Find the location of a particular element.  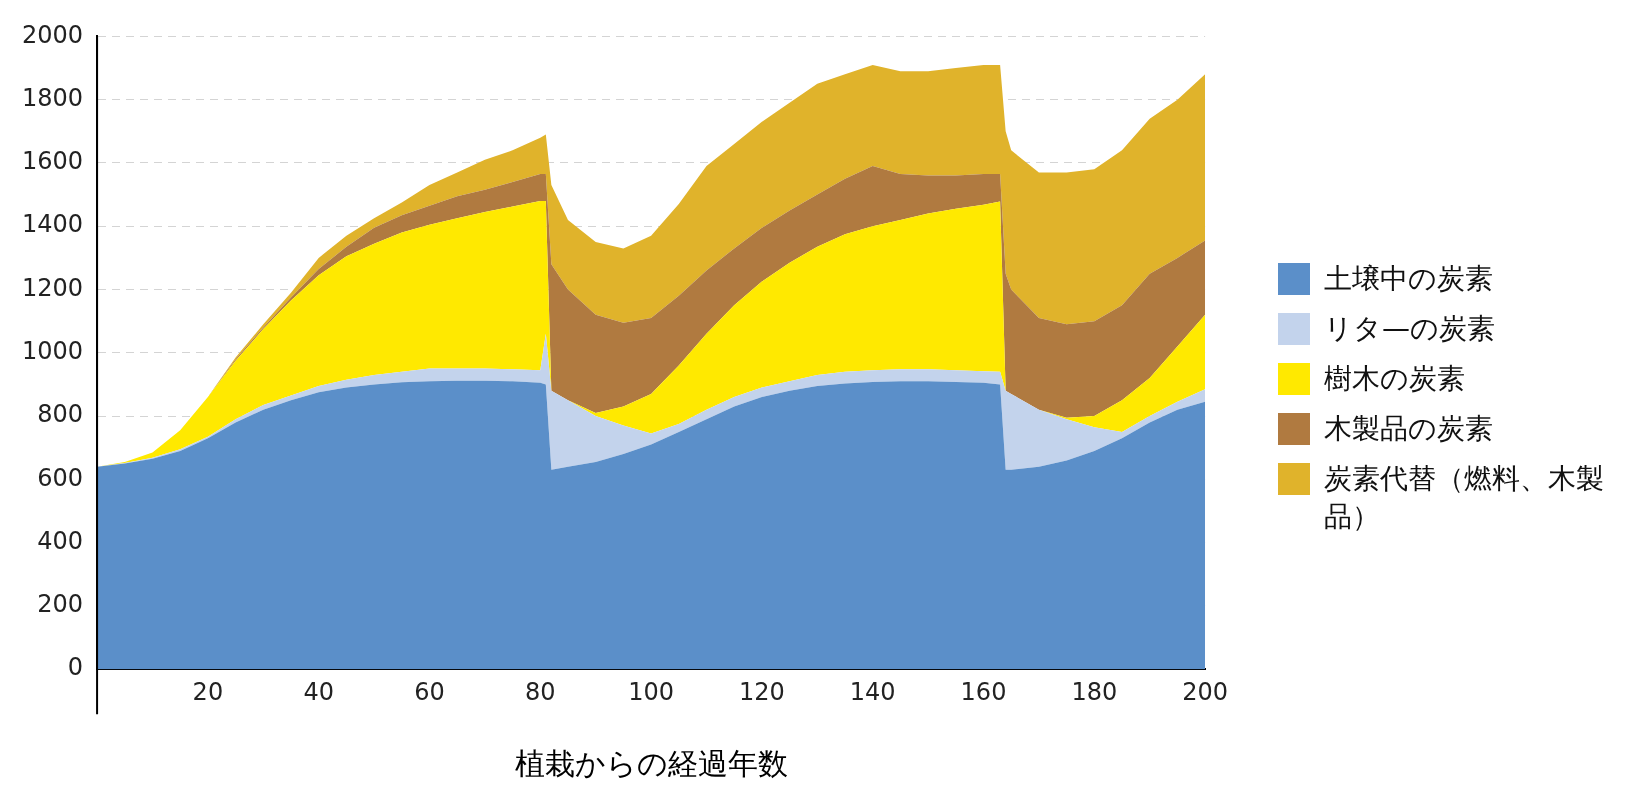

y-tick-label: 1000 is located at coordinates (53, 351).